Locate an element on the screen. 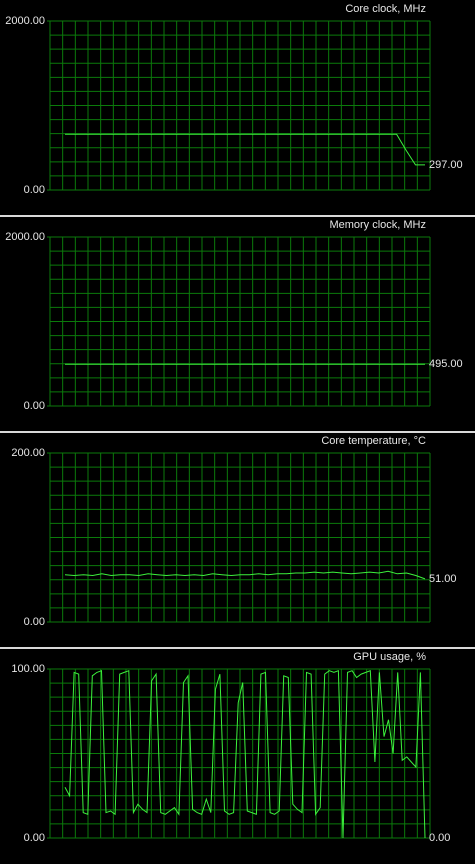 The width and height of the screenshot is (475, 864). chart-title: Core temperature, °C is located at coordinates (373, 441).